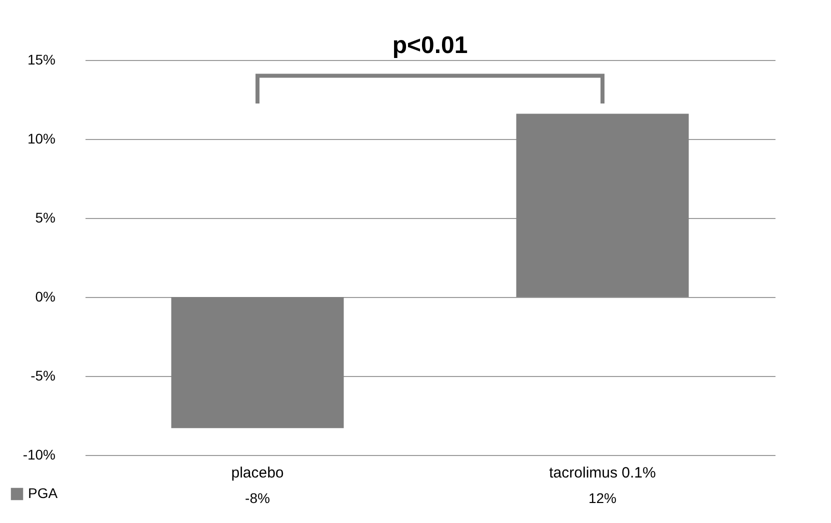 The image size is (831, 523). What do you see at coordinates (41, 138) in the screenshot?
I see `y-tick-label: 10%` at bounding box center [41, 138].